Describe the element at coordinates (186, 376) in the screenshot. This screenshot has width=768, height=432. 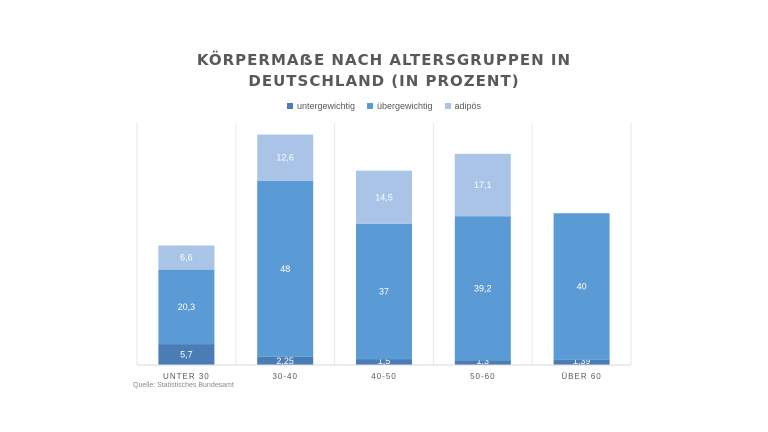
I see `x-tick-label-0: UNTER 30` at that location.